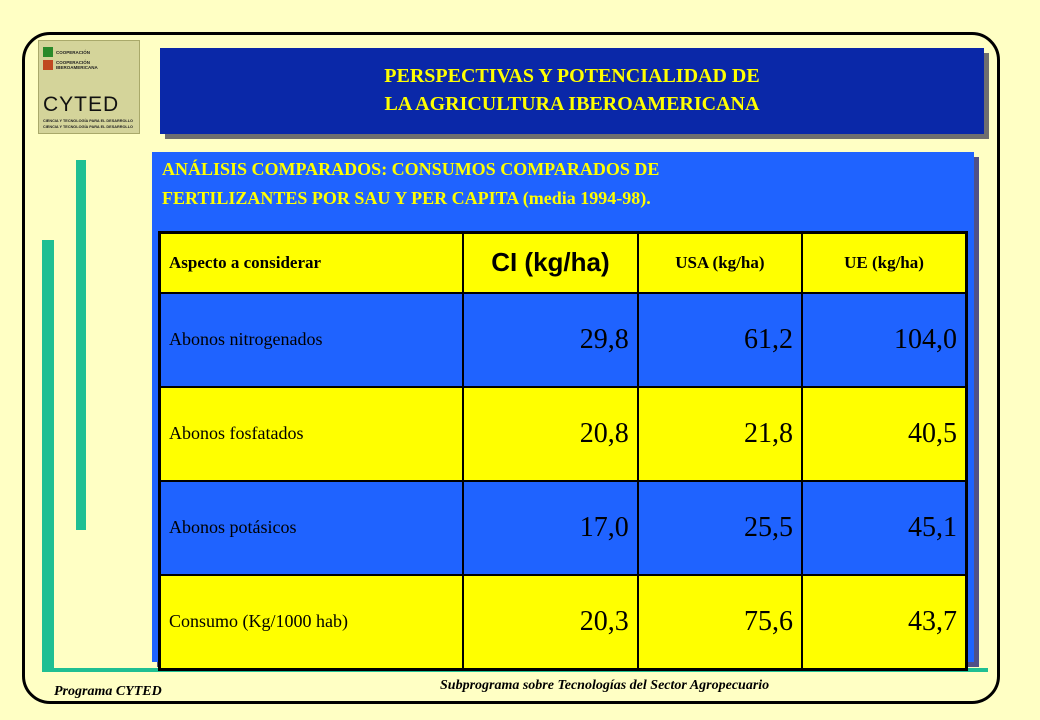  What do you see at coordinates (884, 433) in the screenshot?
I see `cell-ue: 40,5` at bounding box center [884, 433].